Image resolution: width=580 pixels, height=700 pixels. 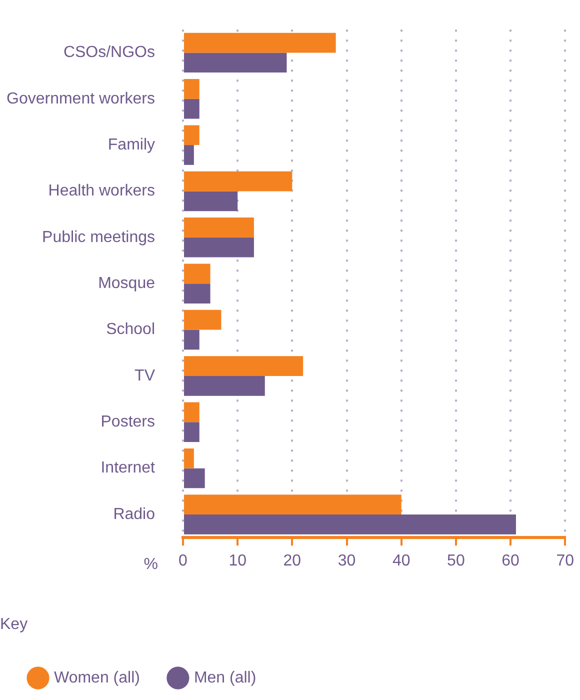 I want to click on x-tick-label: 30, so click(x=347, y=561).